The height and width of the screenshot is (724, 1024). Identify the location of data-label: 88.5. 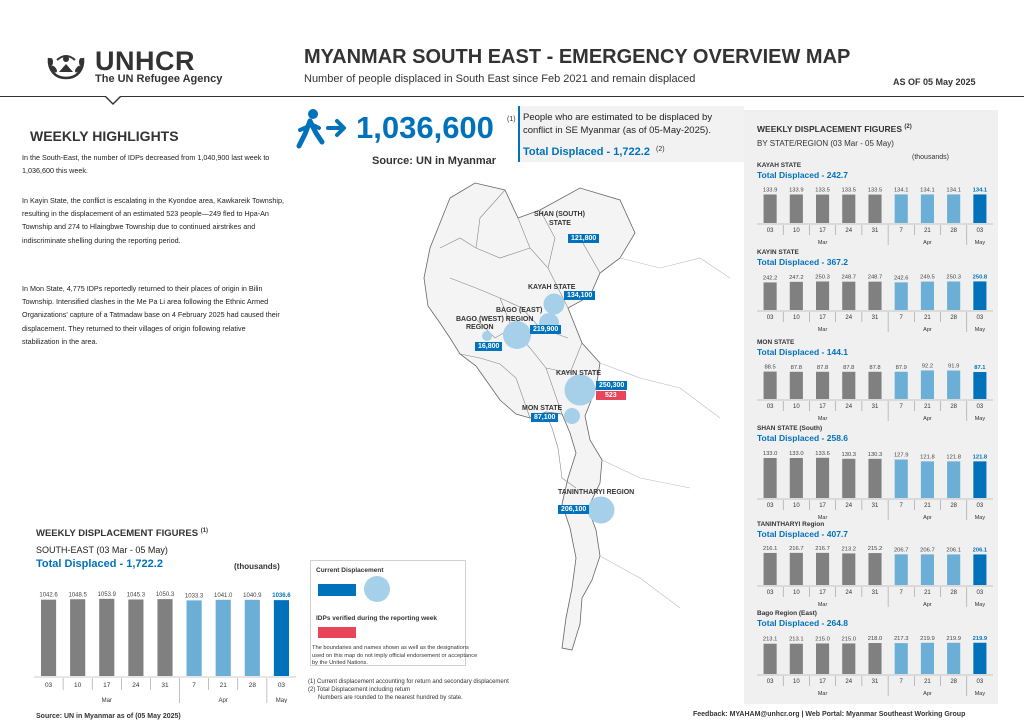
(769, 368).